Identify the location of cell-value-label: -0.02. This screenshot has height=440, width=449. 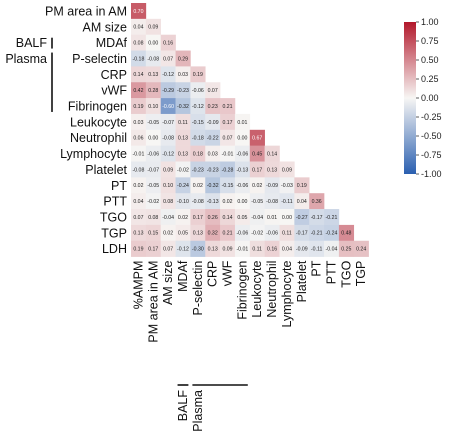
(183, 170).